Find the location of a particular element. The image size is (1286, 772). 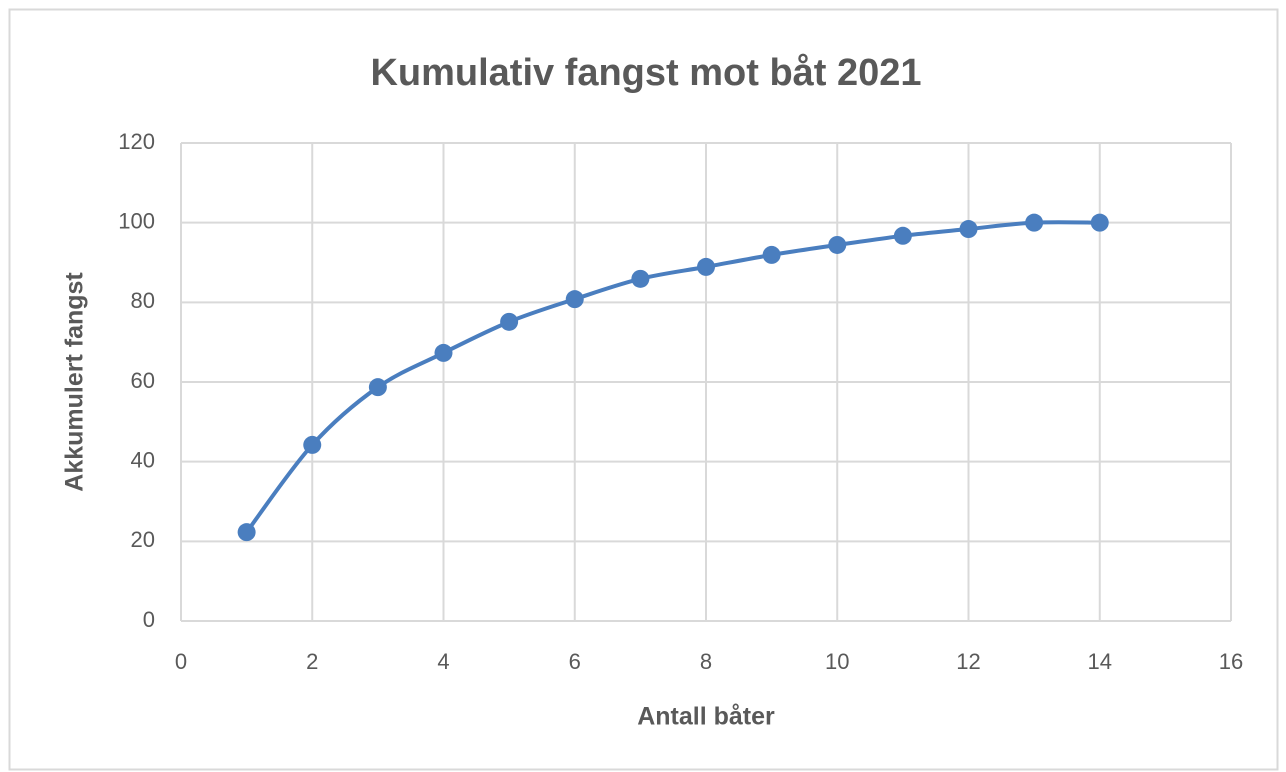

x-axis-title: Antall båter is located at coordinates (706, 717).